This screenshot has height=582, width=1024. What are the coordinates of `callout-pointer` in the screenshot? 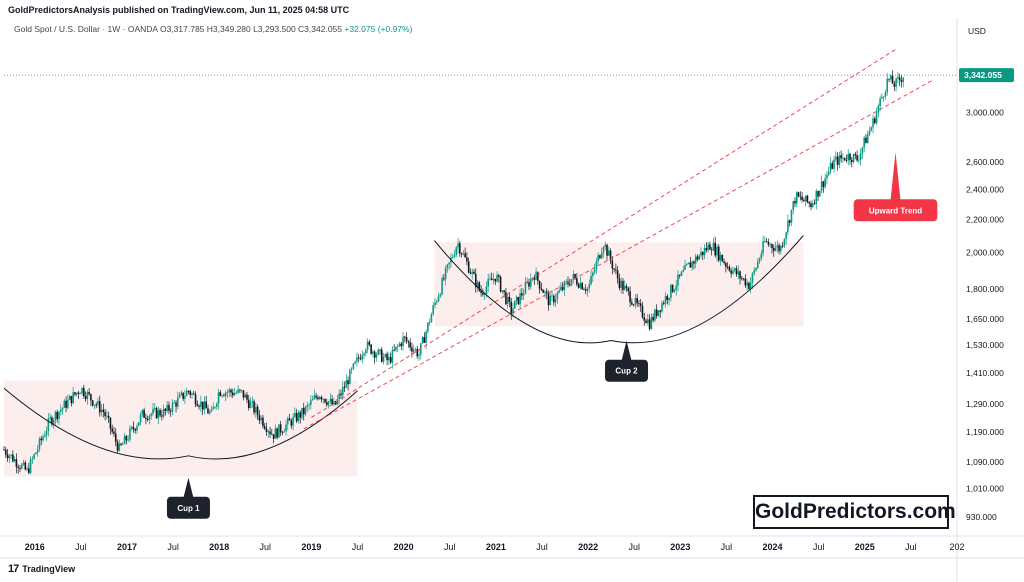 It's located at (626, 350).